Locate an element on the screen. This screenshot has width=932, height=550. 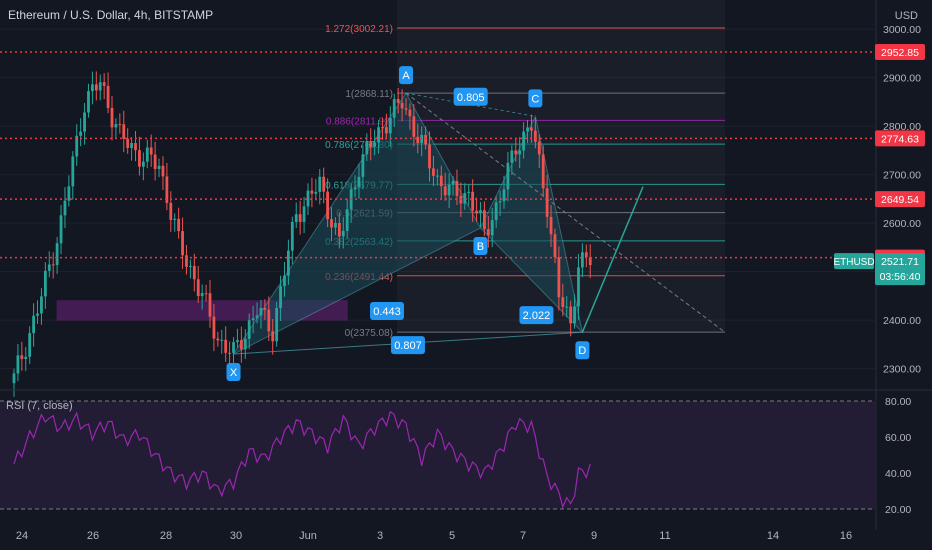
rsi-tick-label: 60.00 is located at coordinates (898, 438).